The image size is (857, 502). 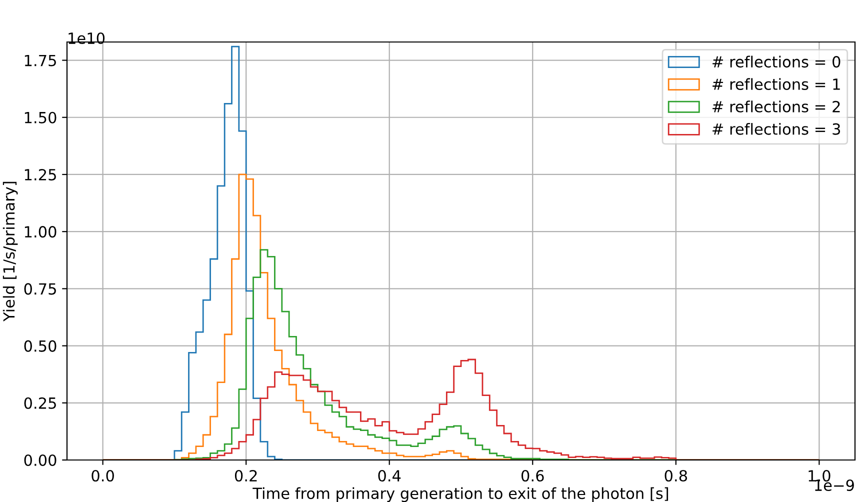 What do you see at coordinates (40, 118) in the screenshot?
I see `y-tick-label: 1.50` at bounding box center [40, 118].